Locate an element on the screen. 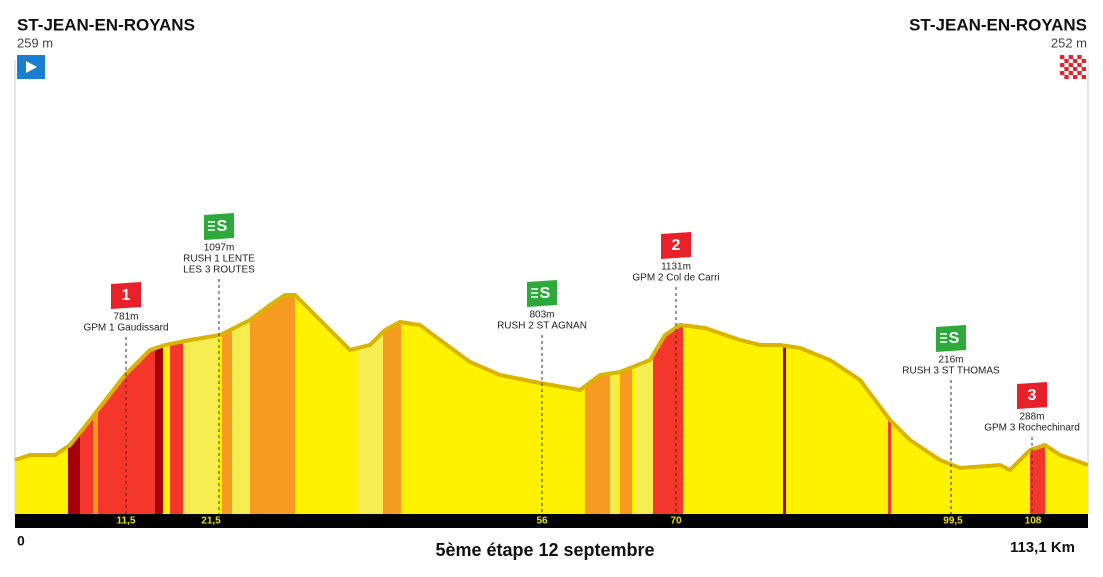  marker-label: GPM 2 Col de Carri is located at coordinates (675, 278).